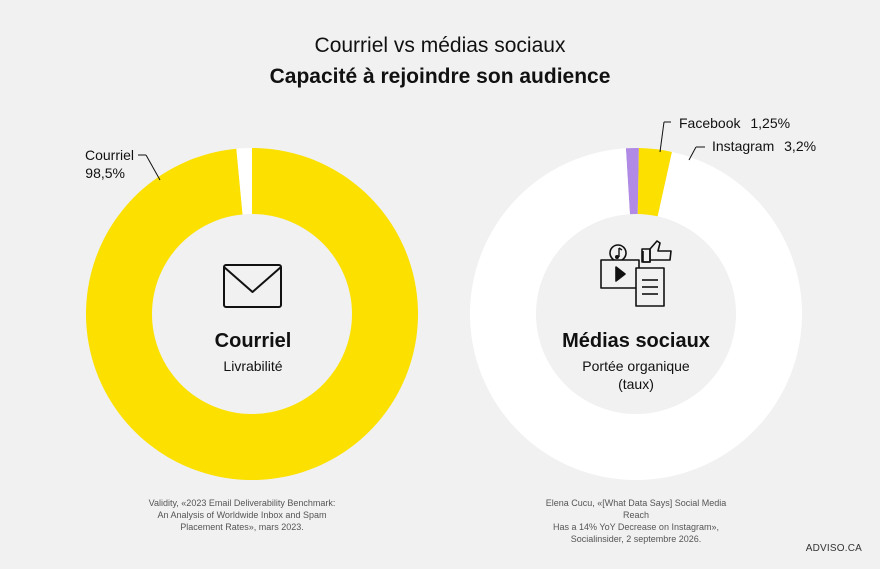  I want to click on social-media-icon, so click(636, 273).